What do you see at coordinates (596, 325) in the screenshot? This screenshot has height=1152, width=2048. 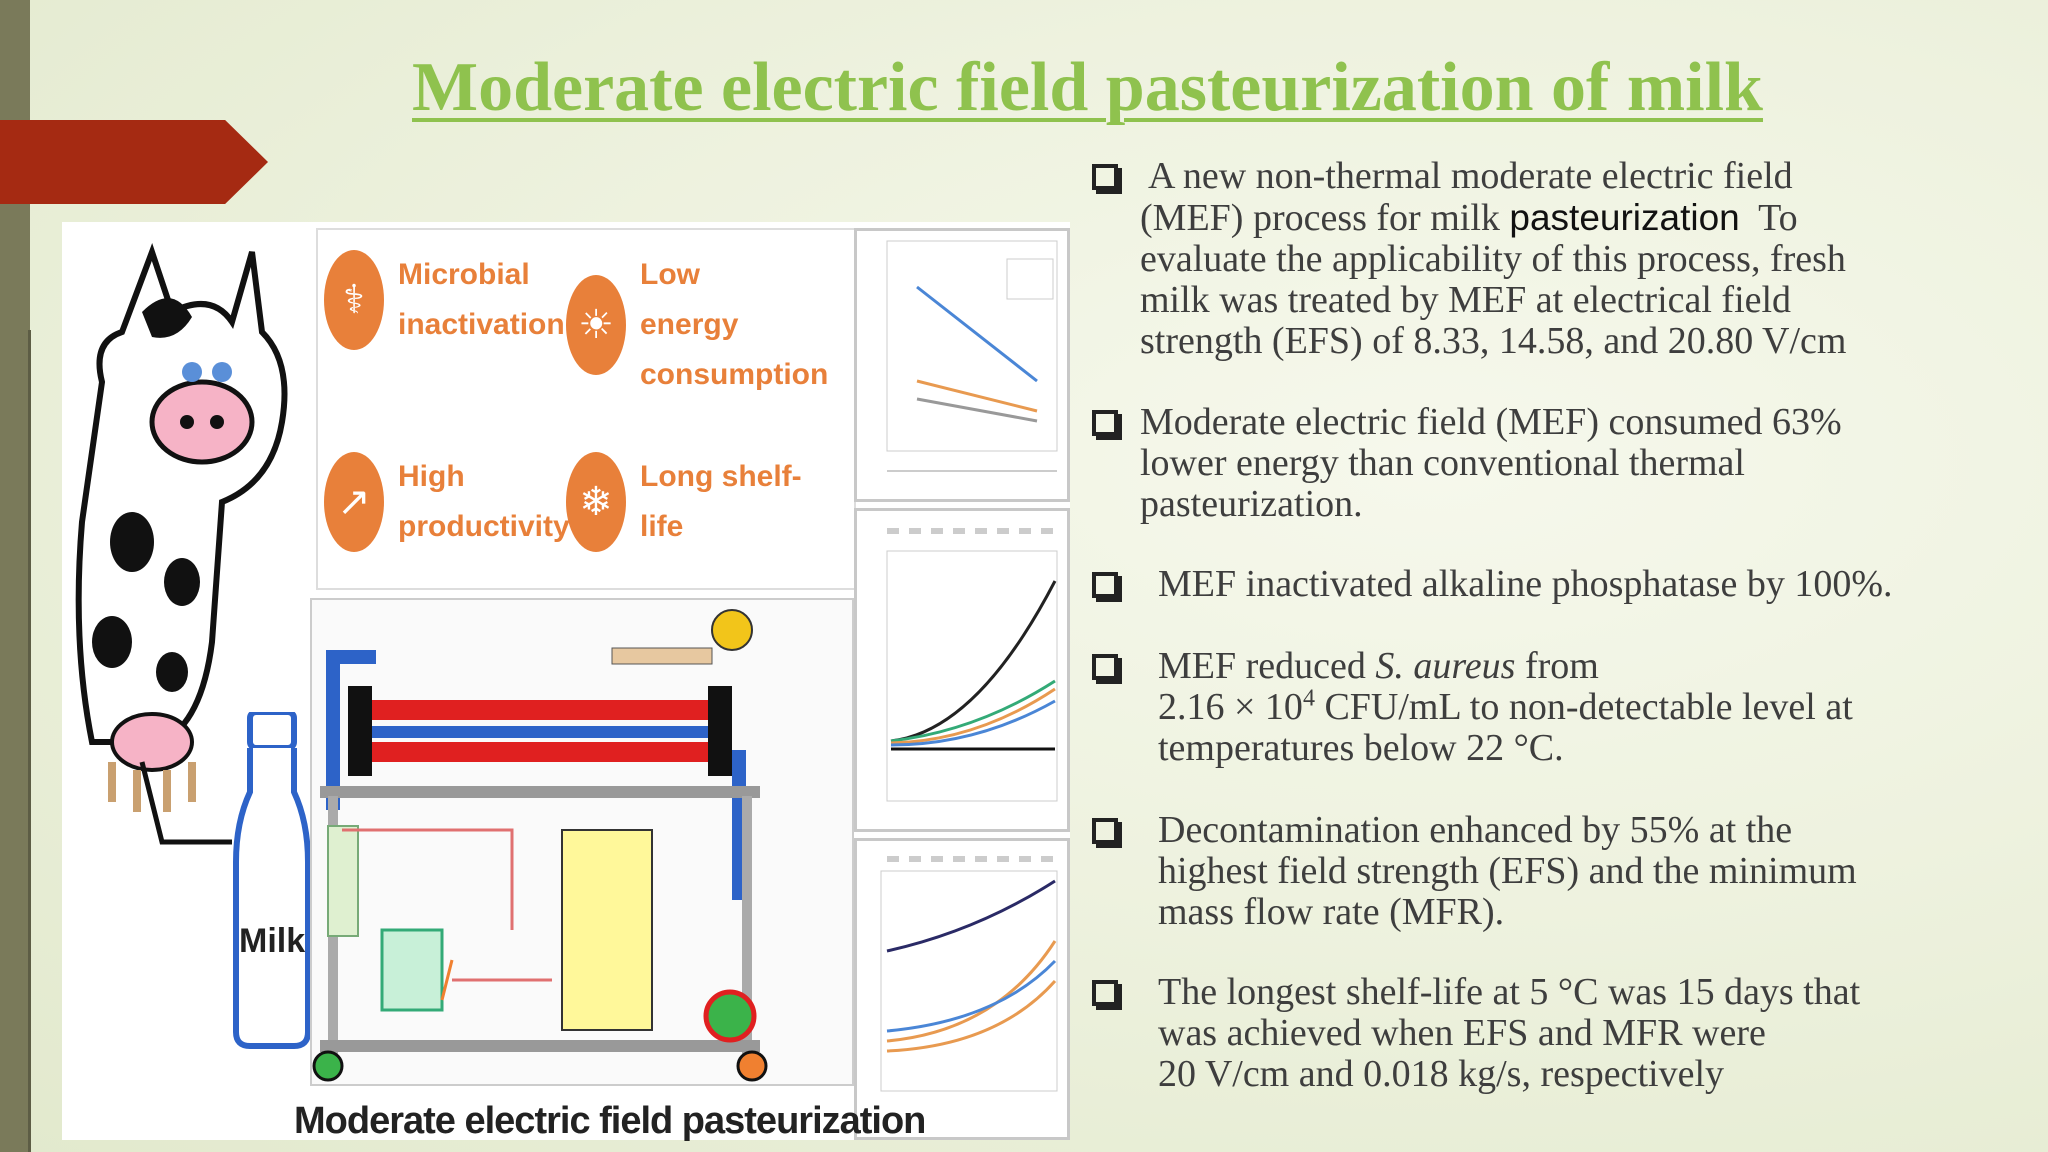 I see `sun-icon: ☀` at bounding box center [596, 325].